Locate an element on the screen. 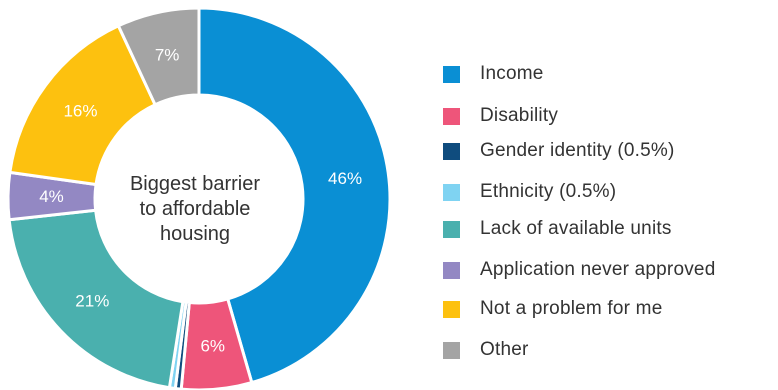  slice-label-other: 7% is located at coordinates (167, 54).